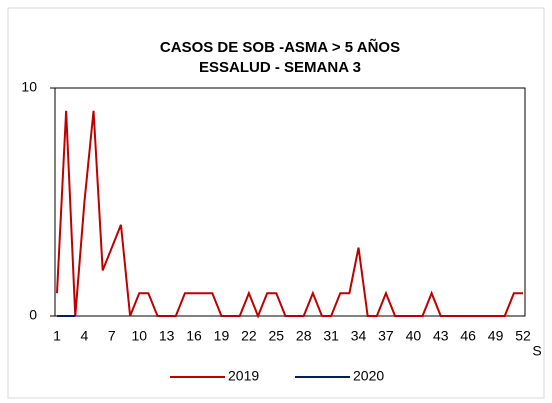 Image resolution: width=552 pixels, height=403 pixels. Describe the element at coordinates (496, 336) in the screenshot. I see `x-tick-label: 49` at that location.